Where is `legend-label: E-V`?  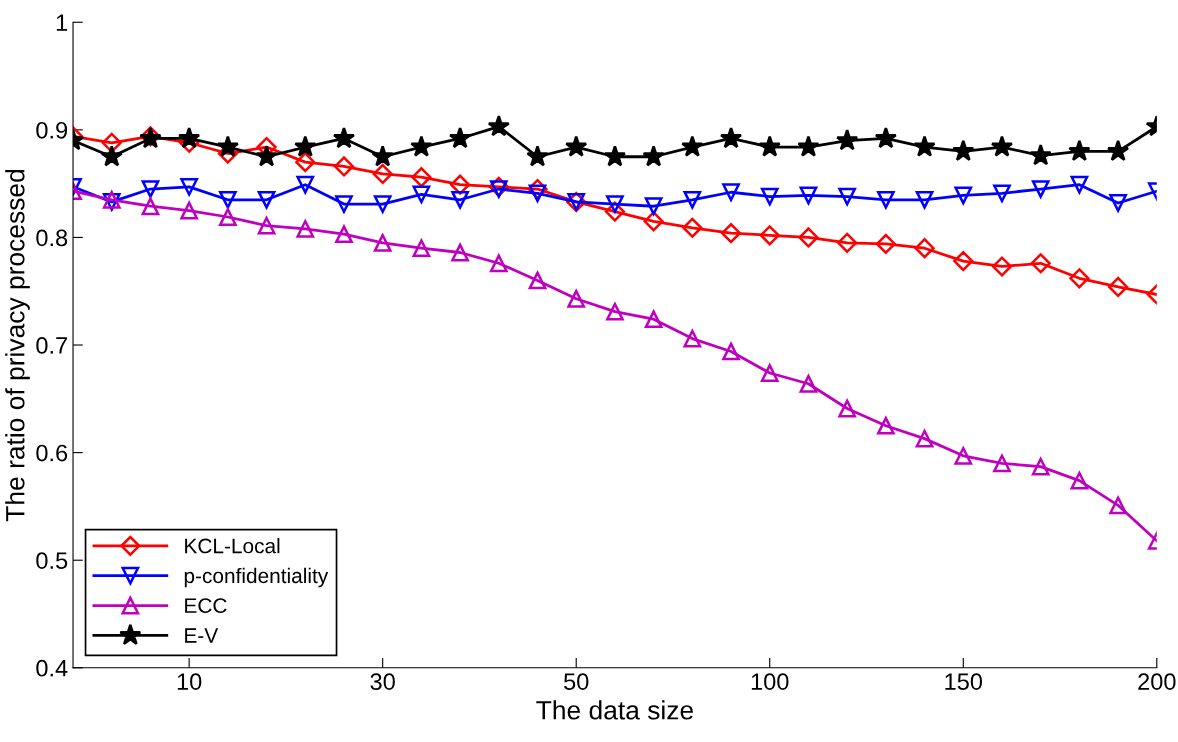
legend-label: E-V is located at coordinates (202, 635).